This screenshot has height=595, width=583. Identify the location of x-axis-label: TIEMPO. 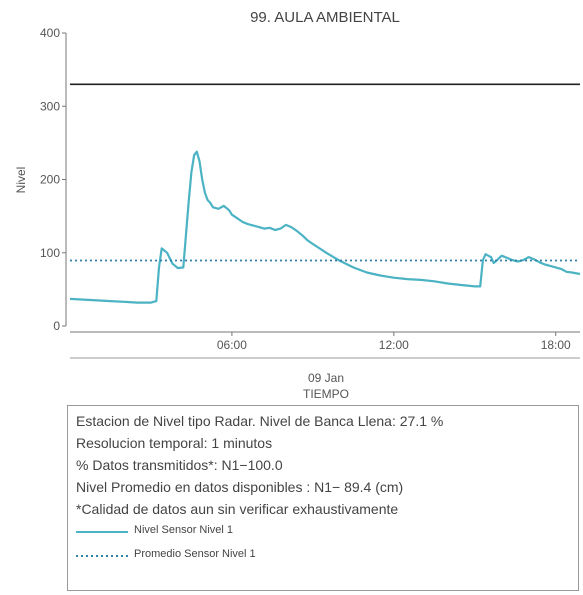
(326, 393).